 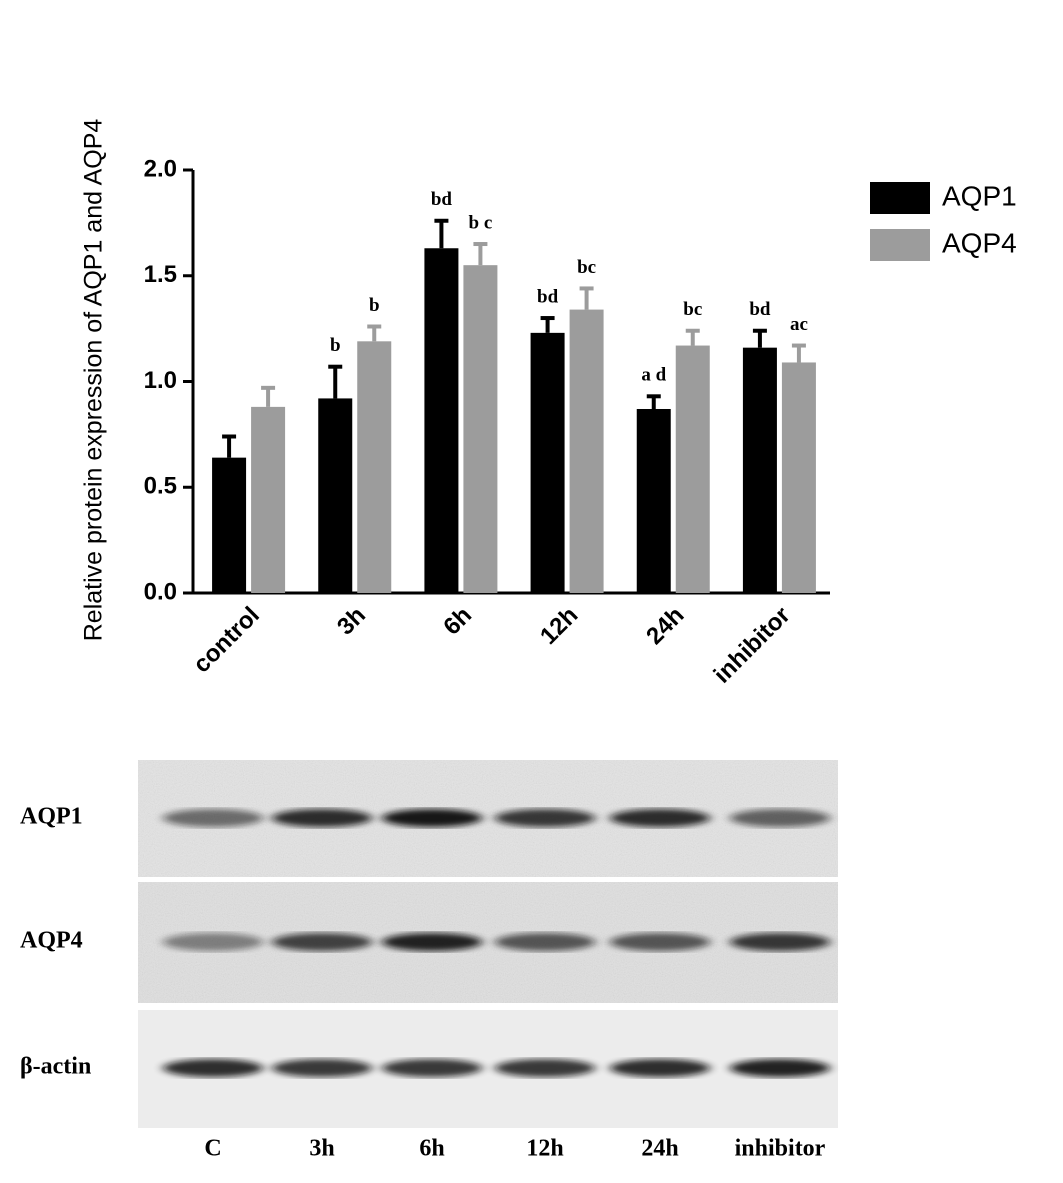 What do you see at coordinates (659, 1149) in the screenshot?
I see `blot-lane-label: 24h` at bounding box center [659, 1149].